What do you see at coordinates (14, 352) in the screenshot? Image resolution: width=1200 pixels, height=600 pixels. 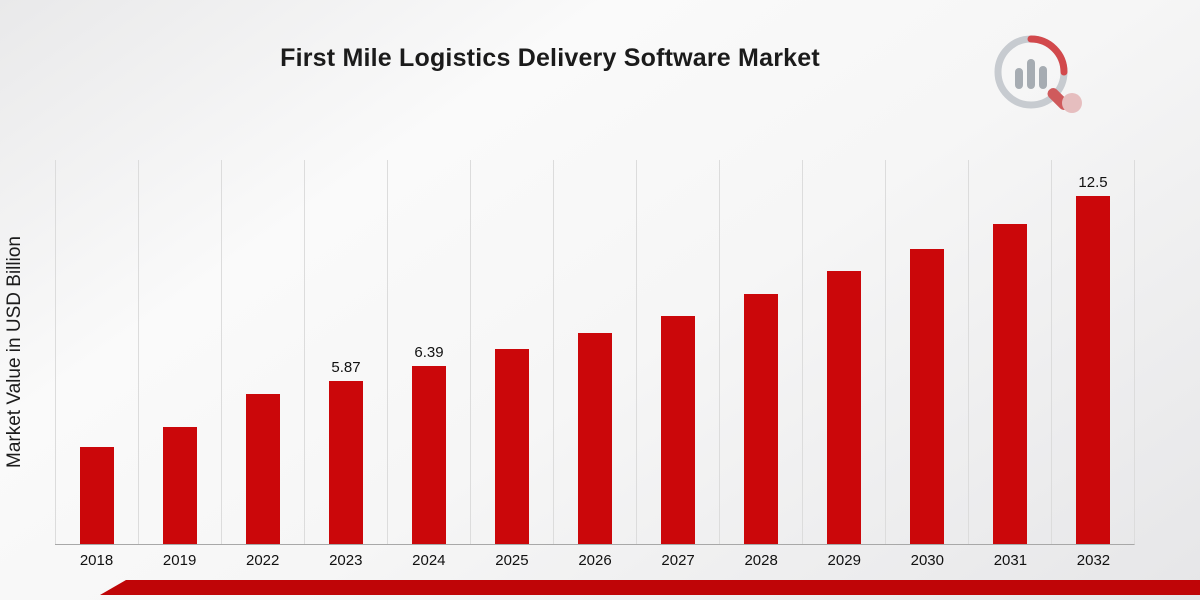 I see `y-axis-label: Market Value in USD Billion` at bounding box center [14, 352].